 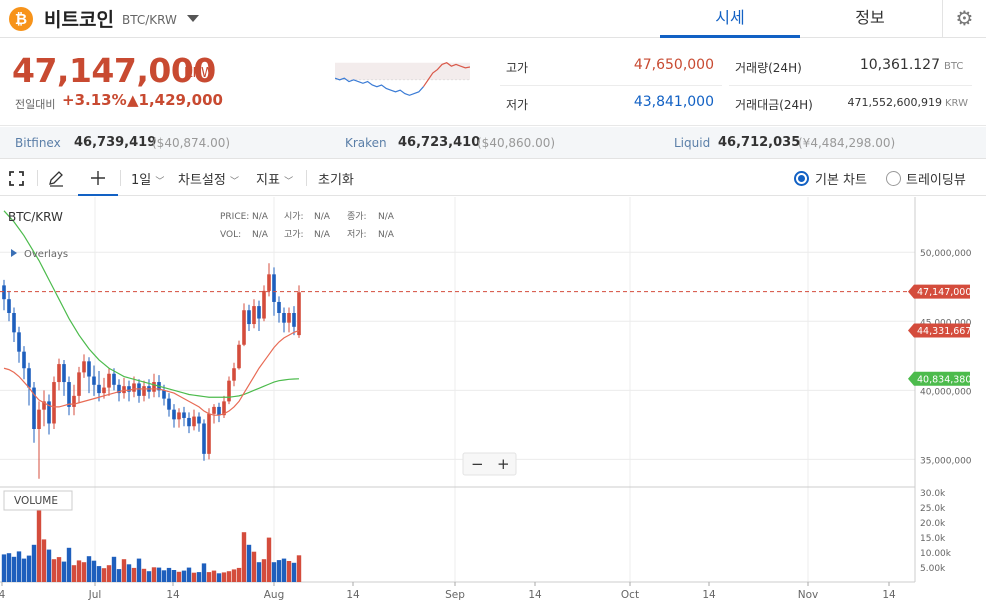 I want to click on price-unit: KRW, so click(x=199, y=73).